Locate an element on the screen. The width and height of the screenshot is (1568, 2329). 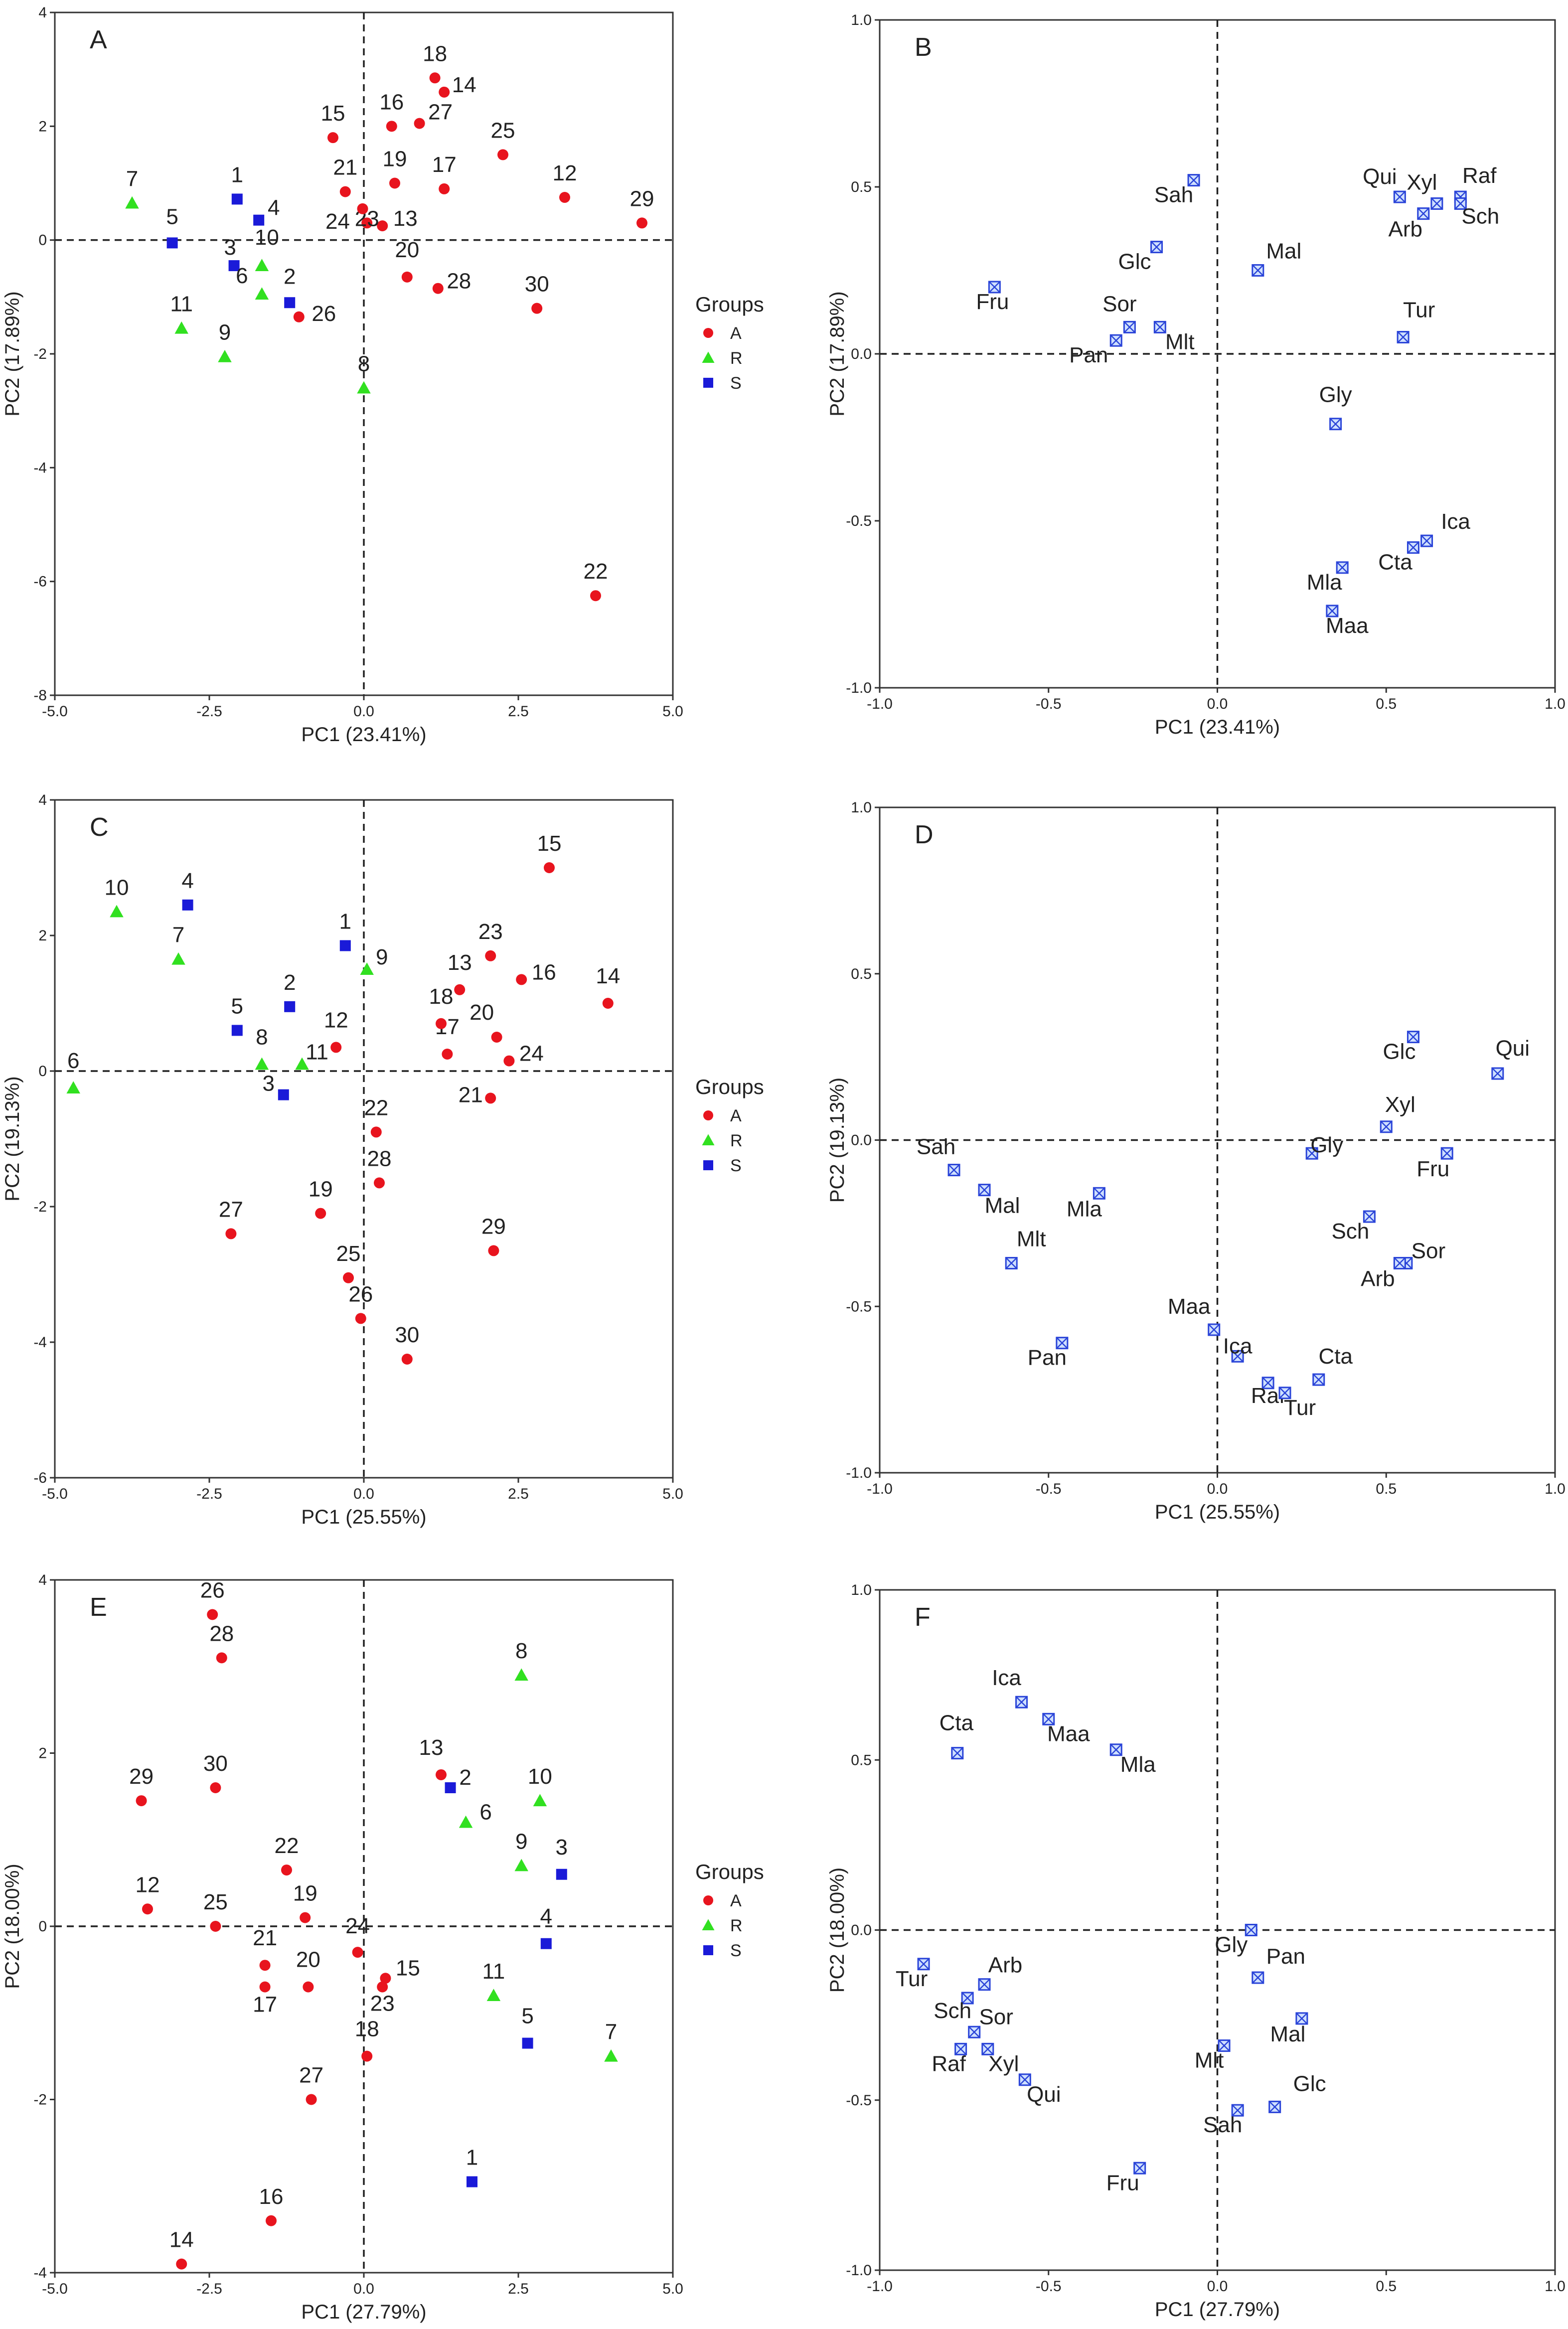
loading-point-sor is located at coordinates (974, 2032).